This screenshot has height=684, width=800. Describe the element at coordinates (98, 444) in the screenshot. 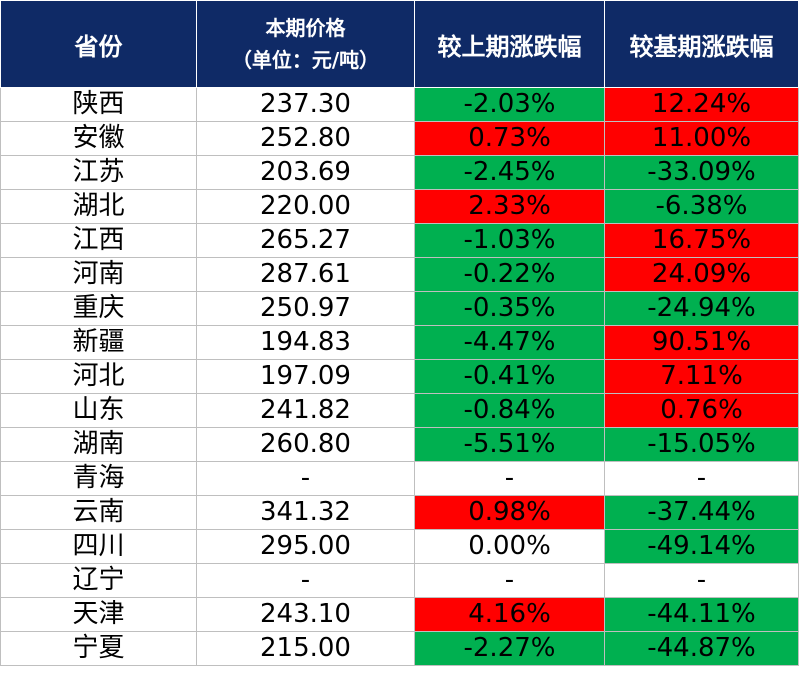

I see `province-cell: 湖南` at that location.